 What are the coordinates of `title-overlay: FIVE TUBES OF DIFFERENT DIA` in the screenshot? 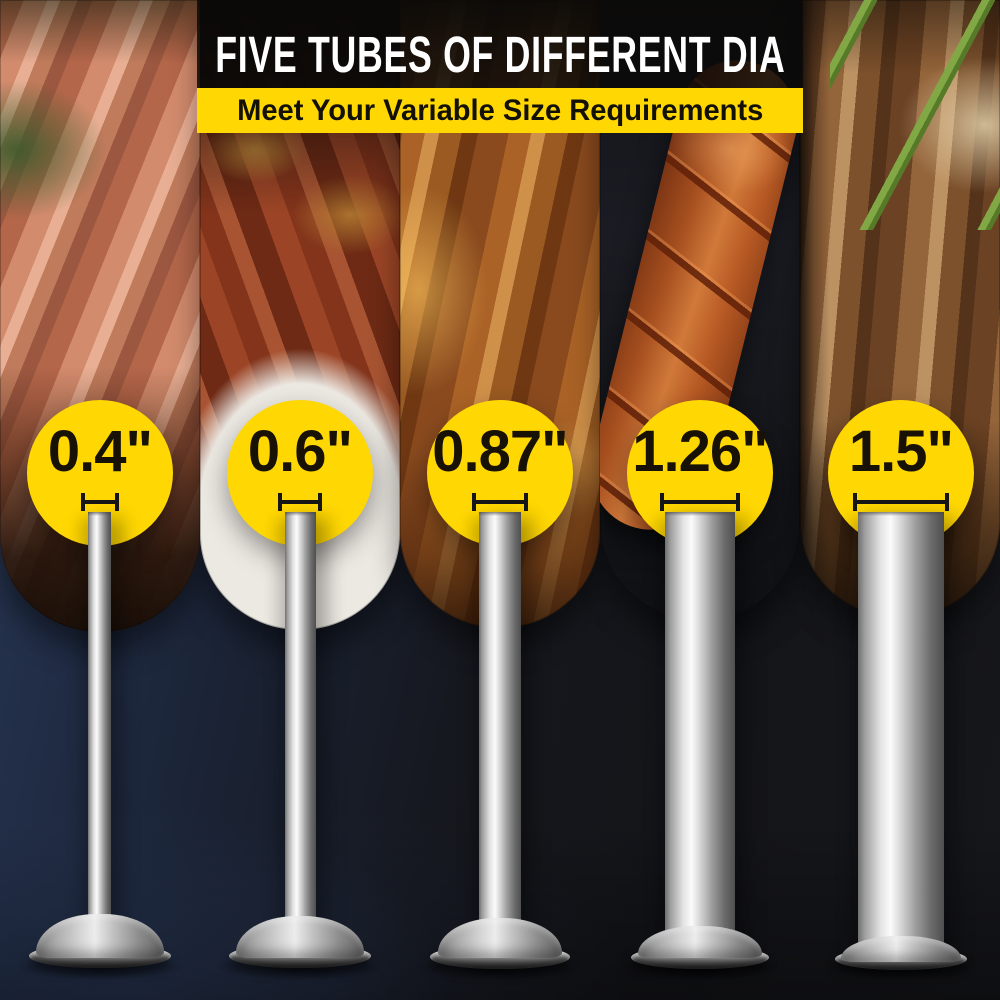 It's located at (500, 44).